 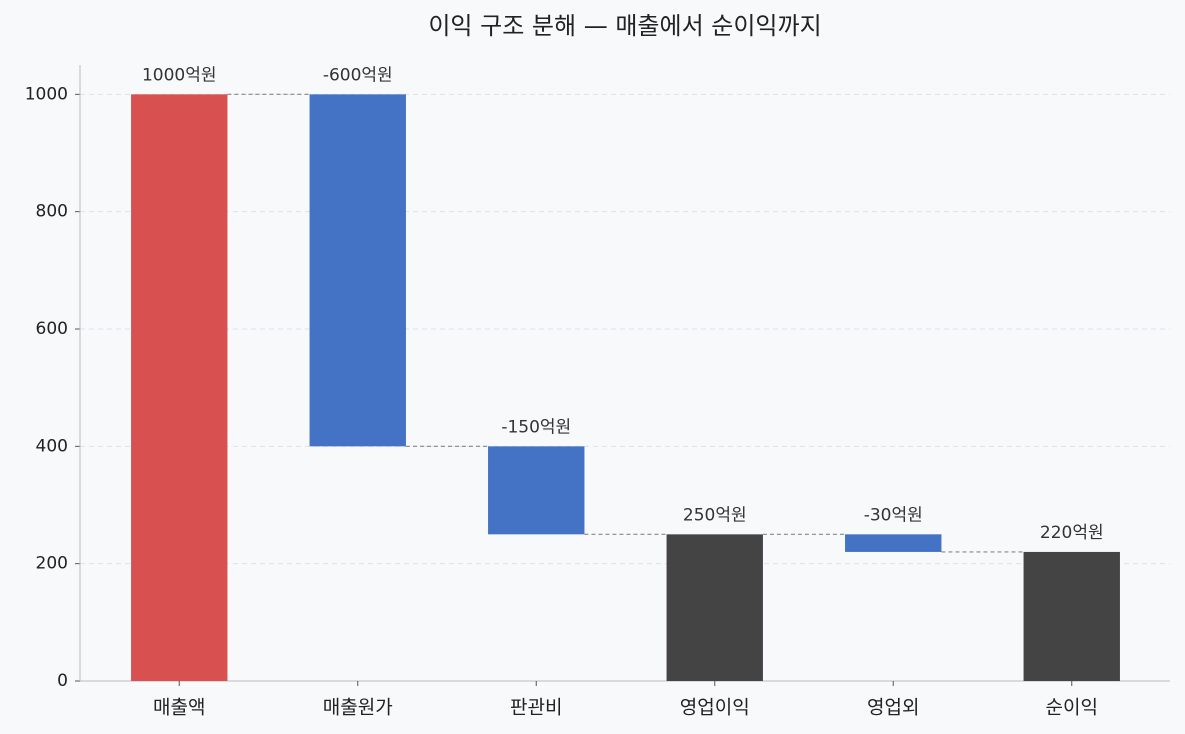 What do you see at coordinates (52, 329) in the screenshot?
I see `y-tick-label: 600` at bounding box center [52, 329].